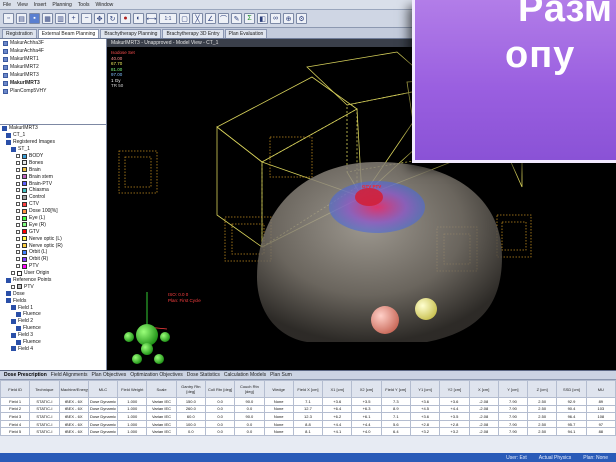  What do you see at coordinates (125, 18) in the screenshot?
I see `record-icon: ●` at bounding box center [125, 18].